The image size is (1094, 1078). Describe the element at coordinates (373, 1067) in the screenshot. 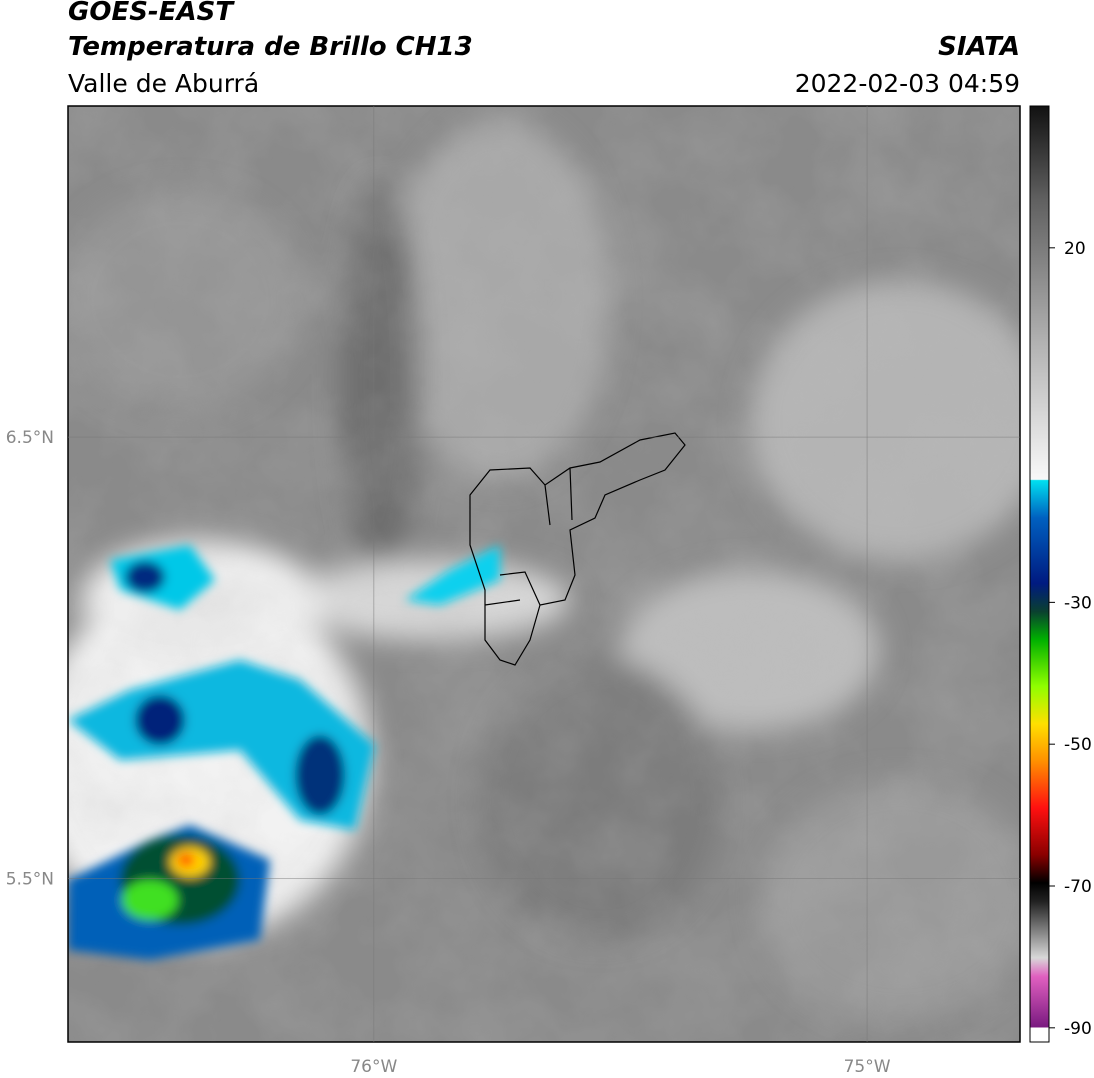

I see `x-tick-label: 76°W` at that location.